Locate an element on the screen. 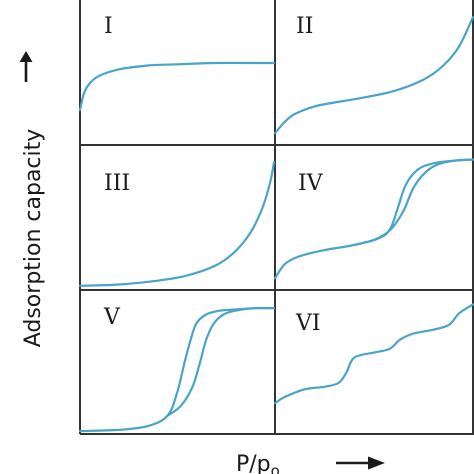 This screenshot has height=474, width=474. x-axis-label-subscript: o is located at coordinates (275, 468).